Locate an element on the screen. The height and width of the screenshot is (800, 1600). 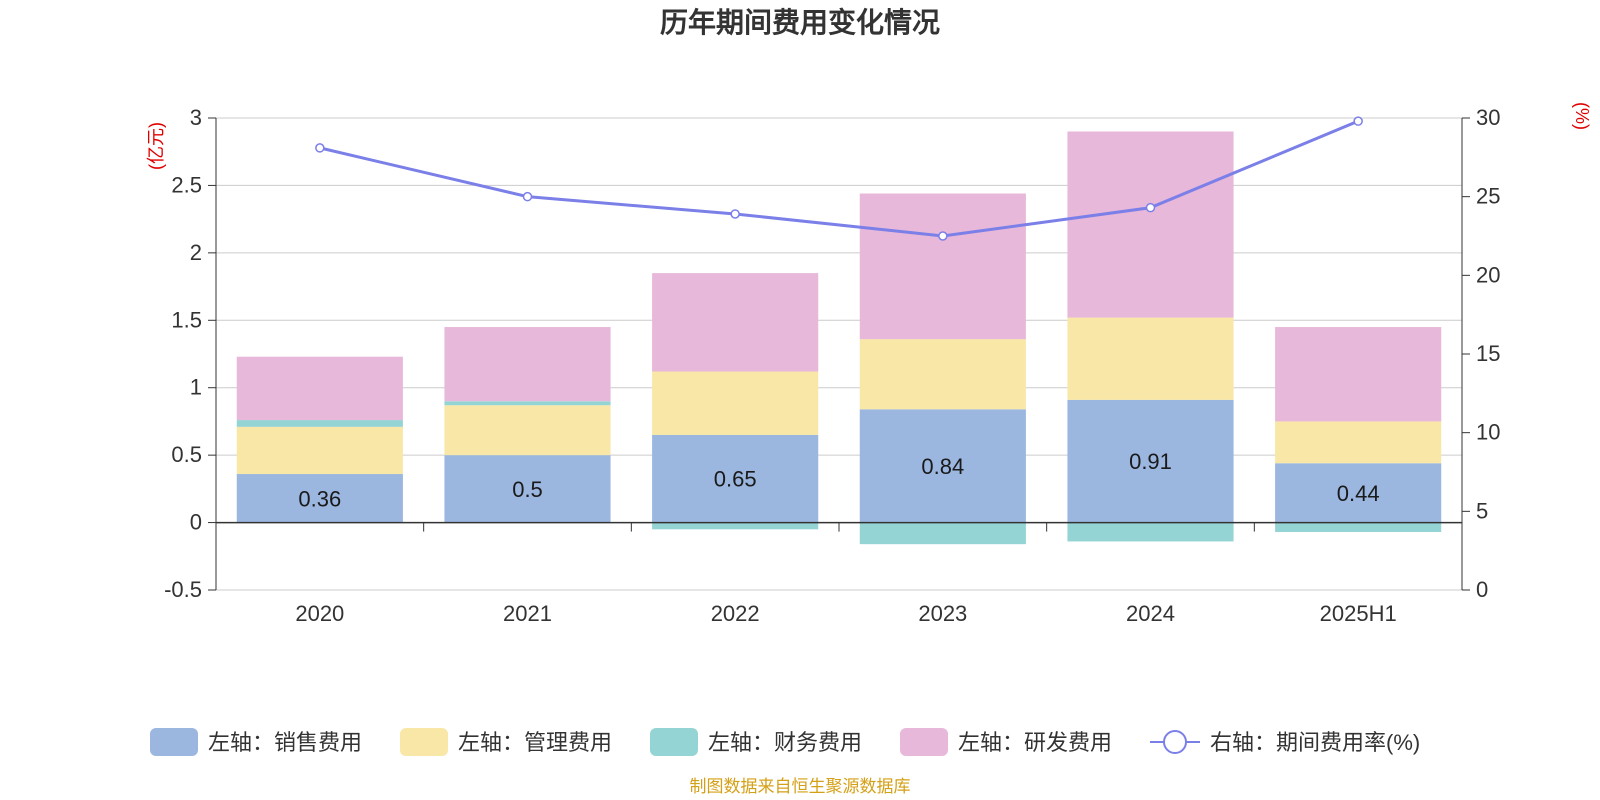
right-axis-unit: (%) is located at coordinates (1582, 116).